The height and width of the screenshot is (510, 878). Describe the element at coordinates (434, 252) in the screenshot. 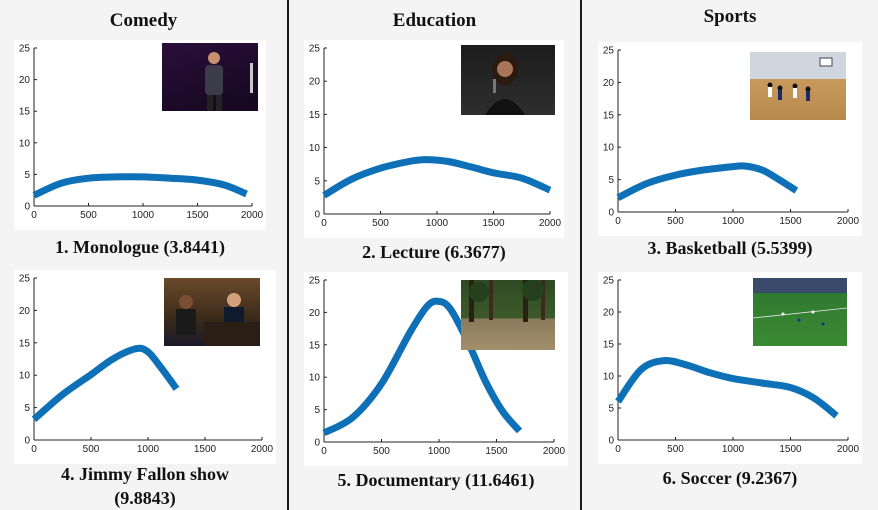

I see `caption-lecture: 2. Lecture (6.3677)` at that location.